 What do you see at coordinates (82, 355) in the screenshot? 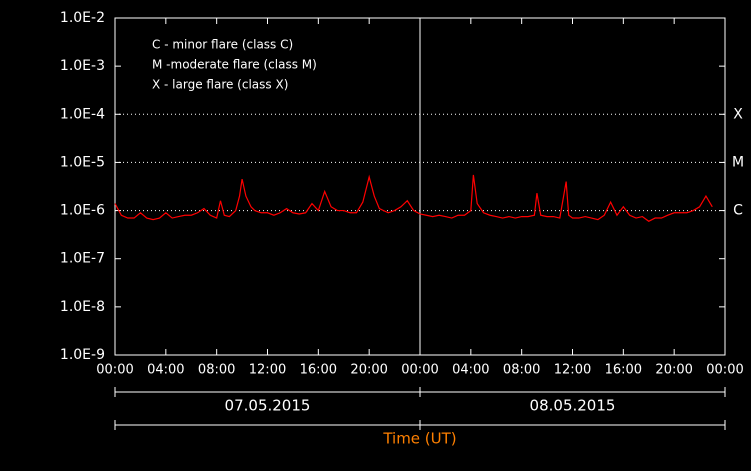
I see `y-tick-label: 1.0E-9` at bounding box center [82, 355].